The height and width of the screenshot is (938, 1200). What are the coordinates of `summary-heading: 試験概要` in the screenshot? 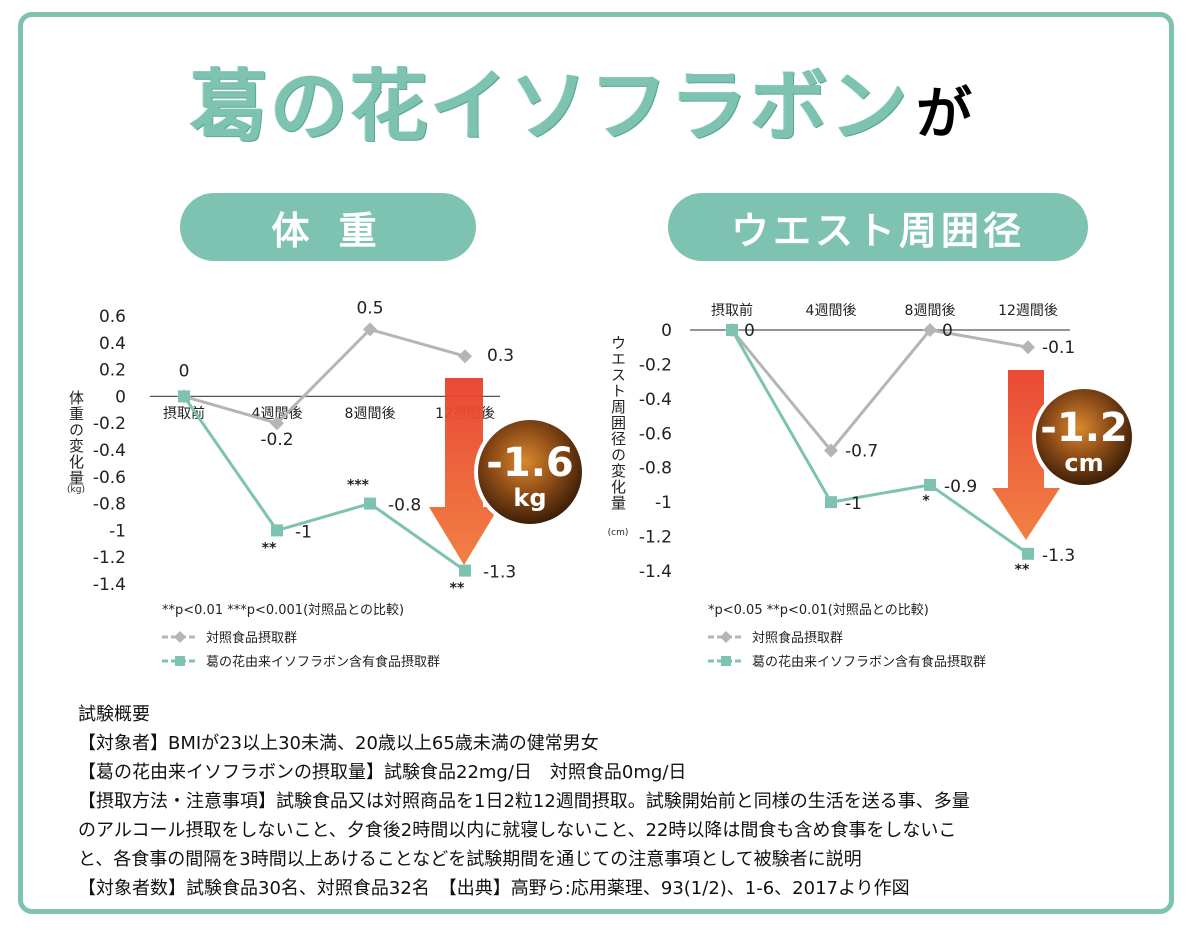 It's located at (114, 714).